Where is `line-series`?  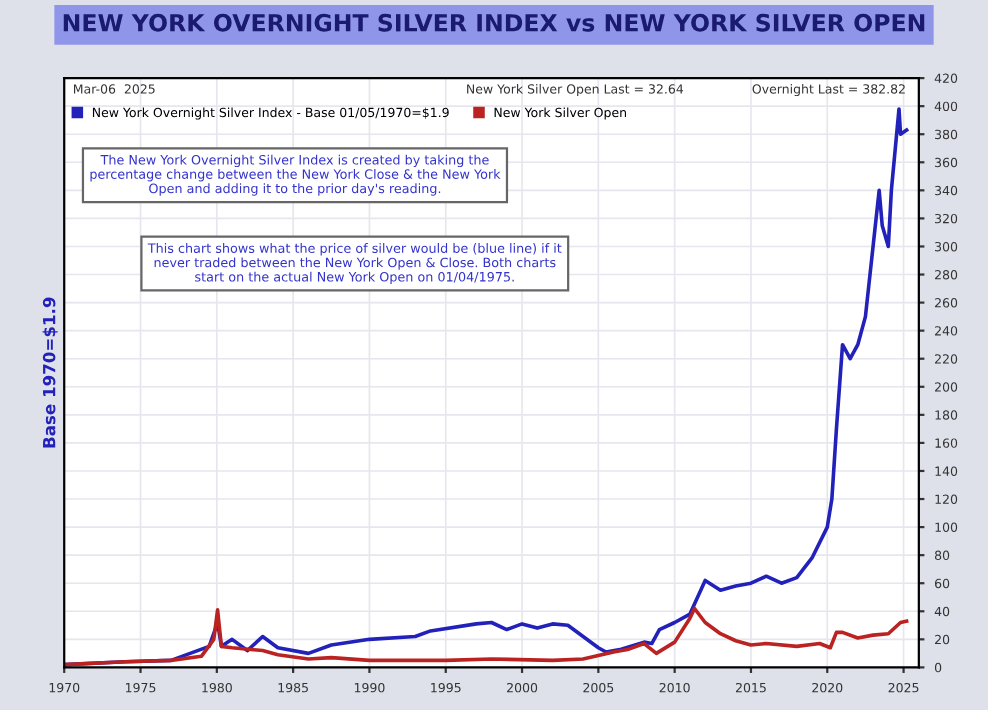
line-series is located at coordinates (486, 636).